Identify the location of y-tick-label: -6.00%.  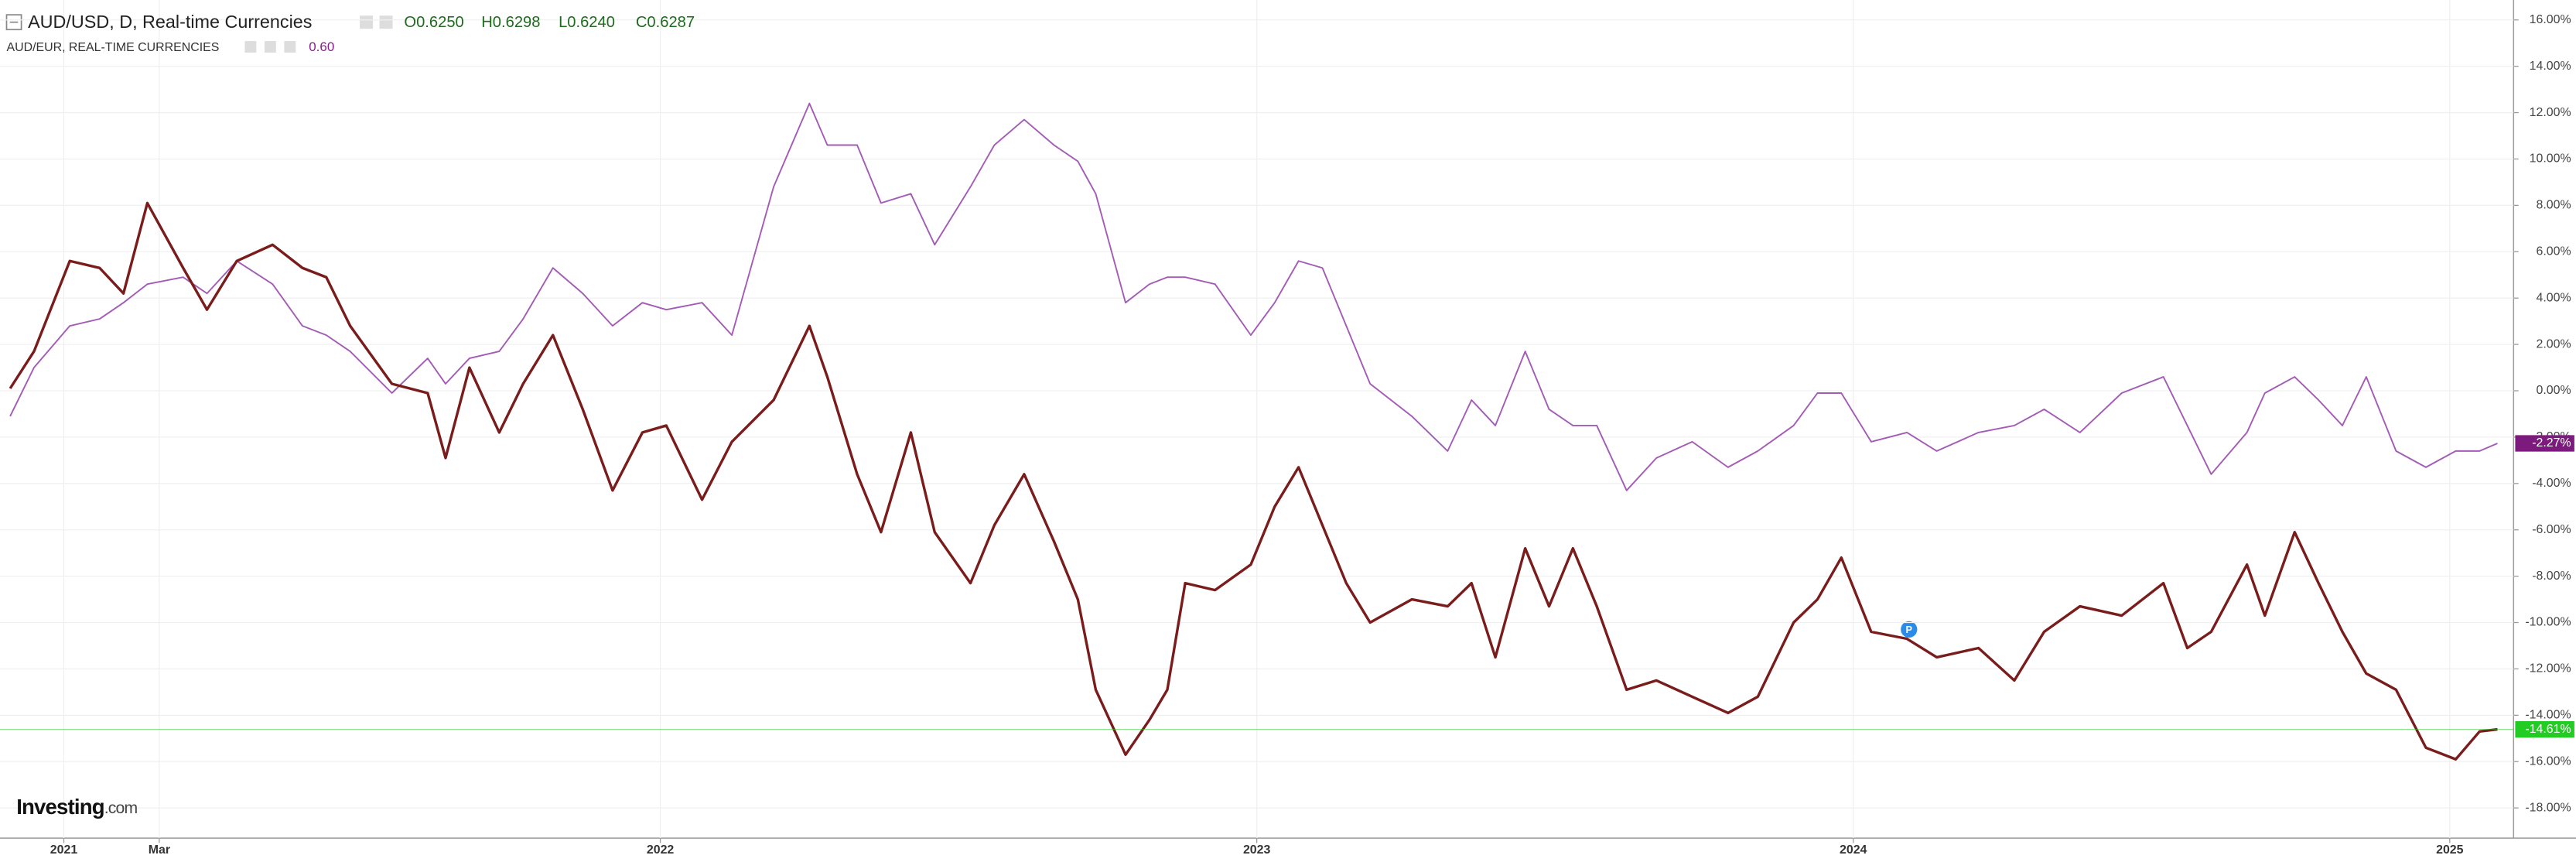
(2551, 529).